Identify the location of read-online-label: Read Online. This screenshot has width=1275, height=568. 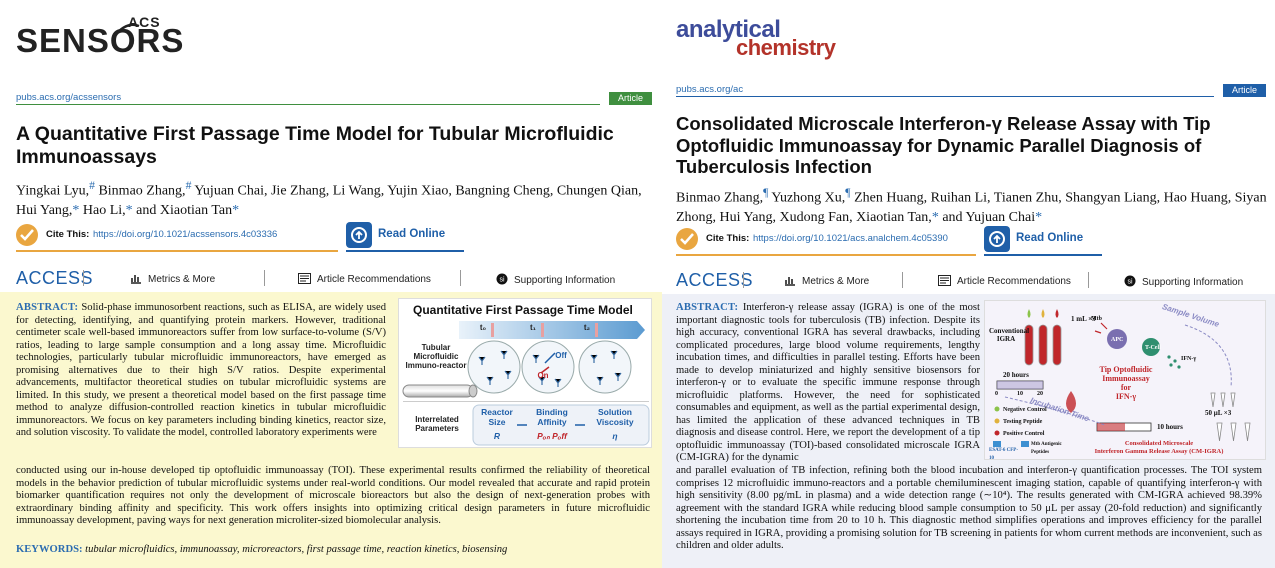
(412, 234).